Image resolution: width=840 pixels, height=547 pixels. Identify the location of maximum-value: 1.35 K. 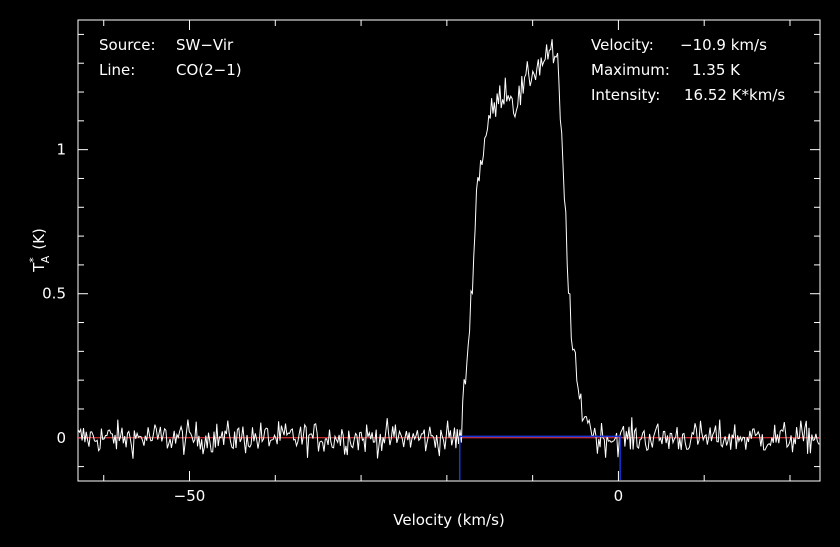
(716, 70).